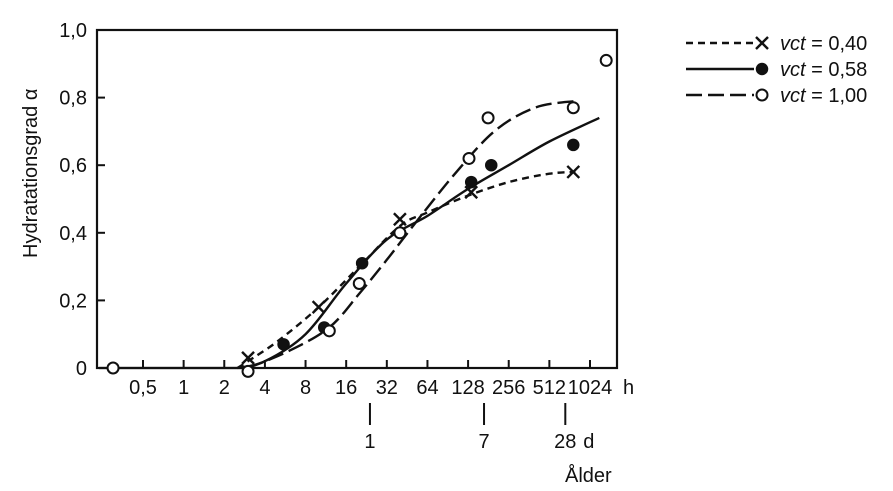 Image resolution: width=893 pixels, height=491 pixels. What do you see at coordinates (346, 388) in the screenshot?
I see `x-tick-label: 16` at bounding box center [346, 388].